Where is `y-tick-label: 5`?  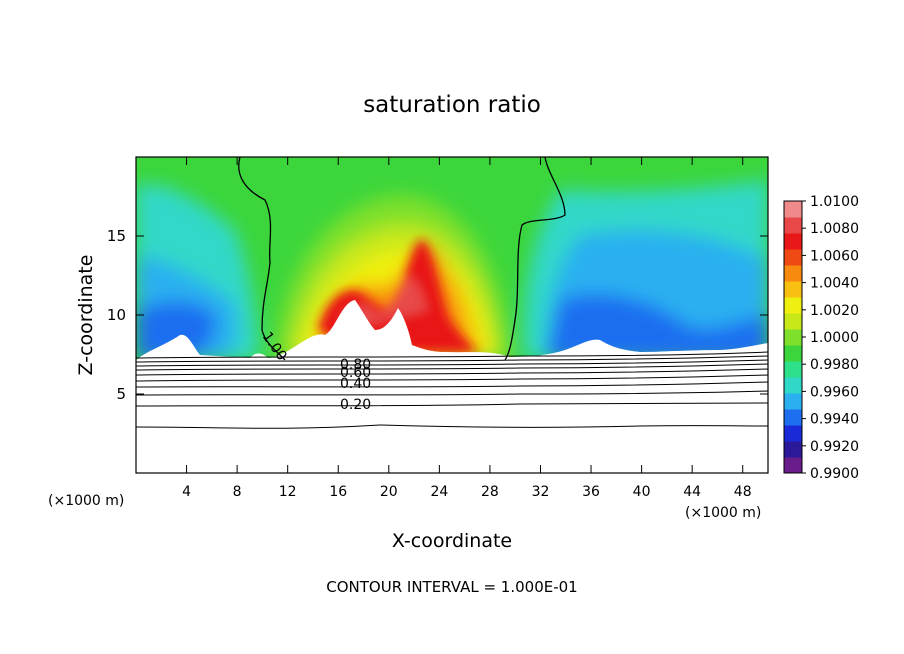
y-tick-label: 5 is located at coordinates (121, 394).